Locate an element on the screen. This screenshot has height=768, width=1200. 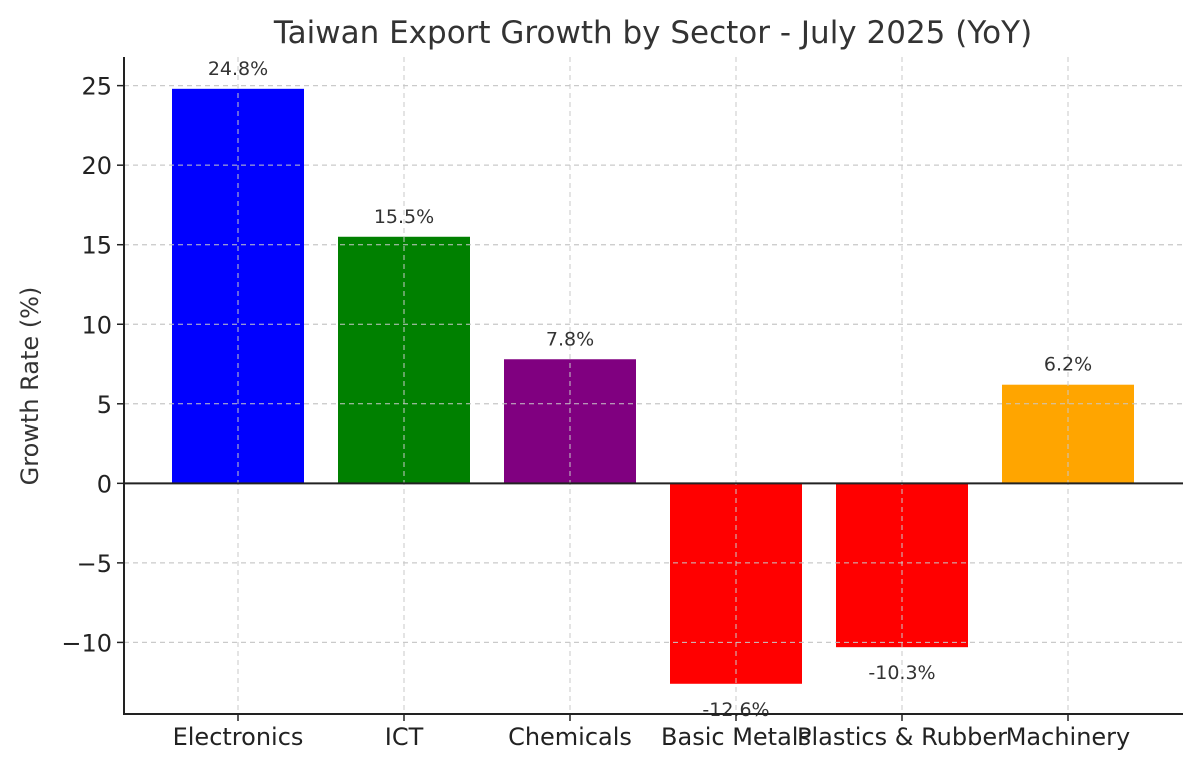
x-tick-label: Basic Metals is located at coordinates (736, 737).